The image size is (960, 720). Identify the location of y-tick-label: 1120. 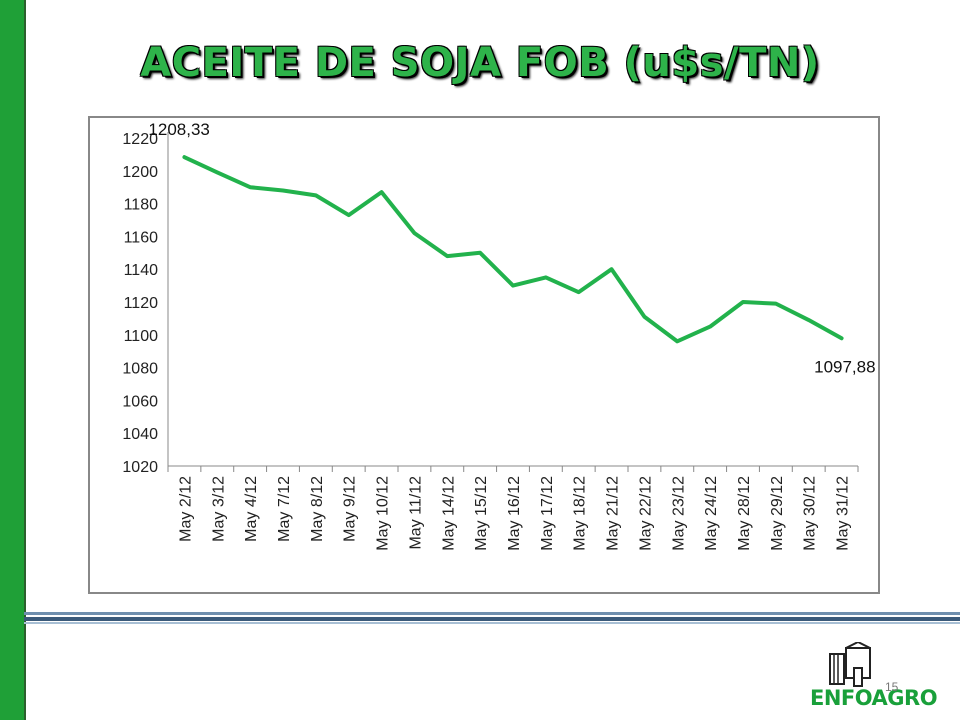
(141, 303).